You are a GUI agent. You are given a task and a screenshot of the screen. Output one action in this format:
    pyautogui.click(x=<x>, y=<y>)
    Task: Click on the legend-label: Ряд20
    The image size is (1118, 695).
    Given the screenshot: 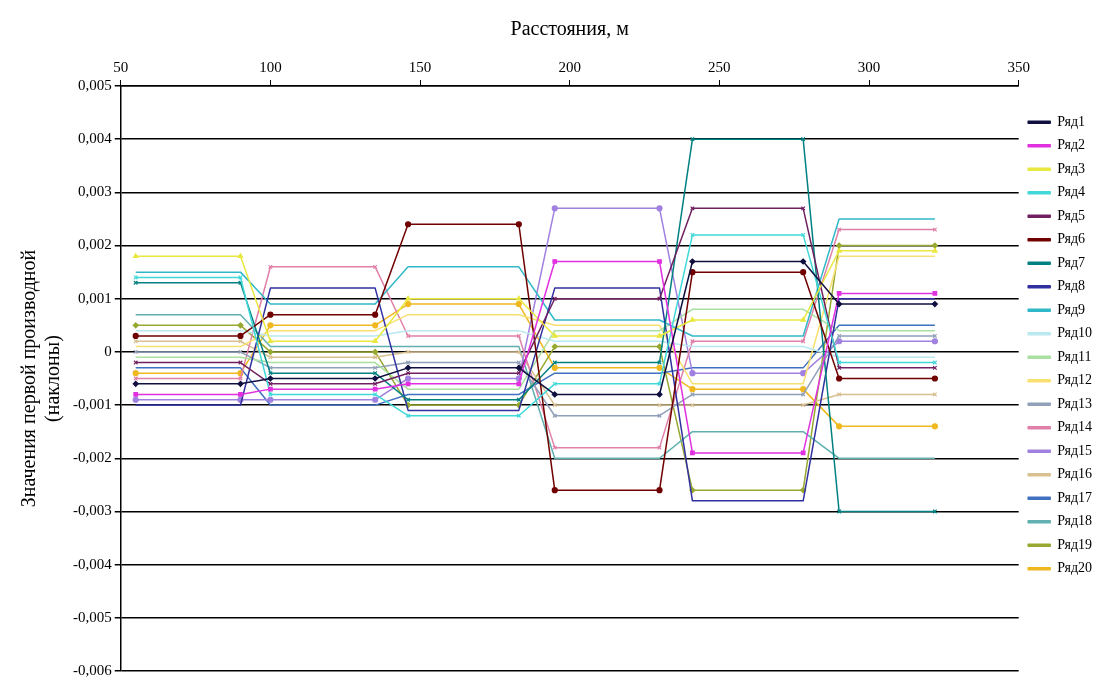 What is the action you would take?
    pyautogui.click(x=1075, y=568)
    